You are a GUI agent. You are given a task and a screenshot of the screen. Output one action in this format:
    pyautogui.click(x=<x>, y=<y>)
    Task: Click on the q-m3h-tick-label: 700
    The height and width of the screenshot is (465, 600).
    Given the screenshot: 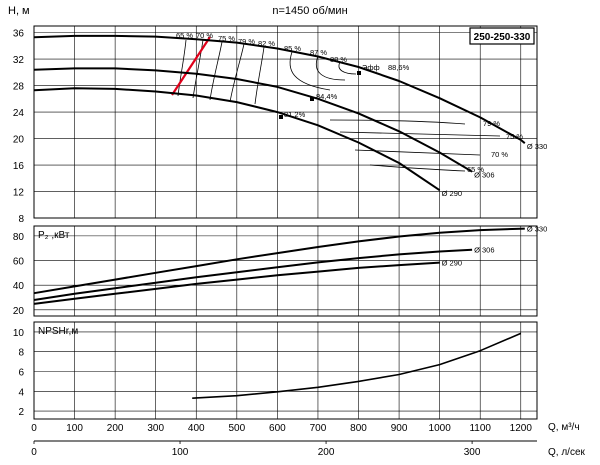 What is the action you would take?
    pyautogui.click(x=318, y=428)
    